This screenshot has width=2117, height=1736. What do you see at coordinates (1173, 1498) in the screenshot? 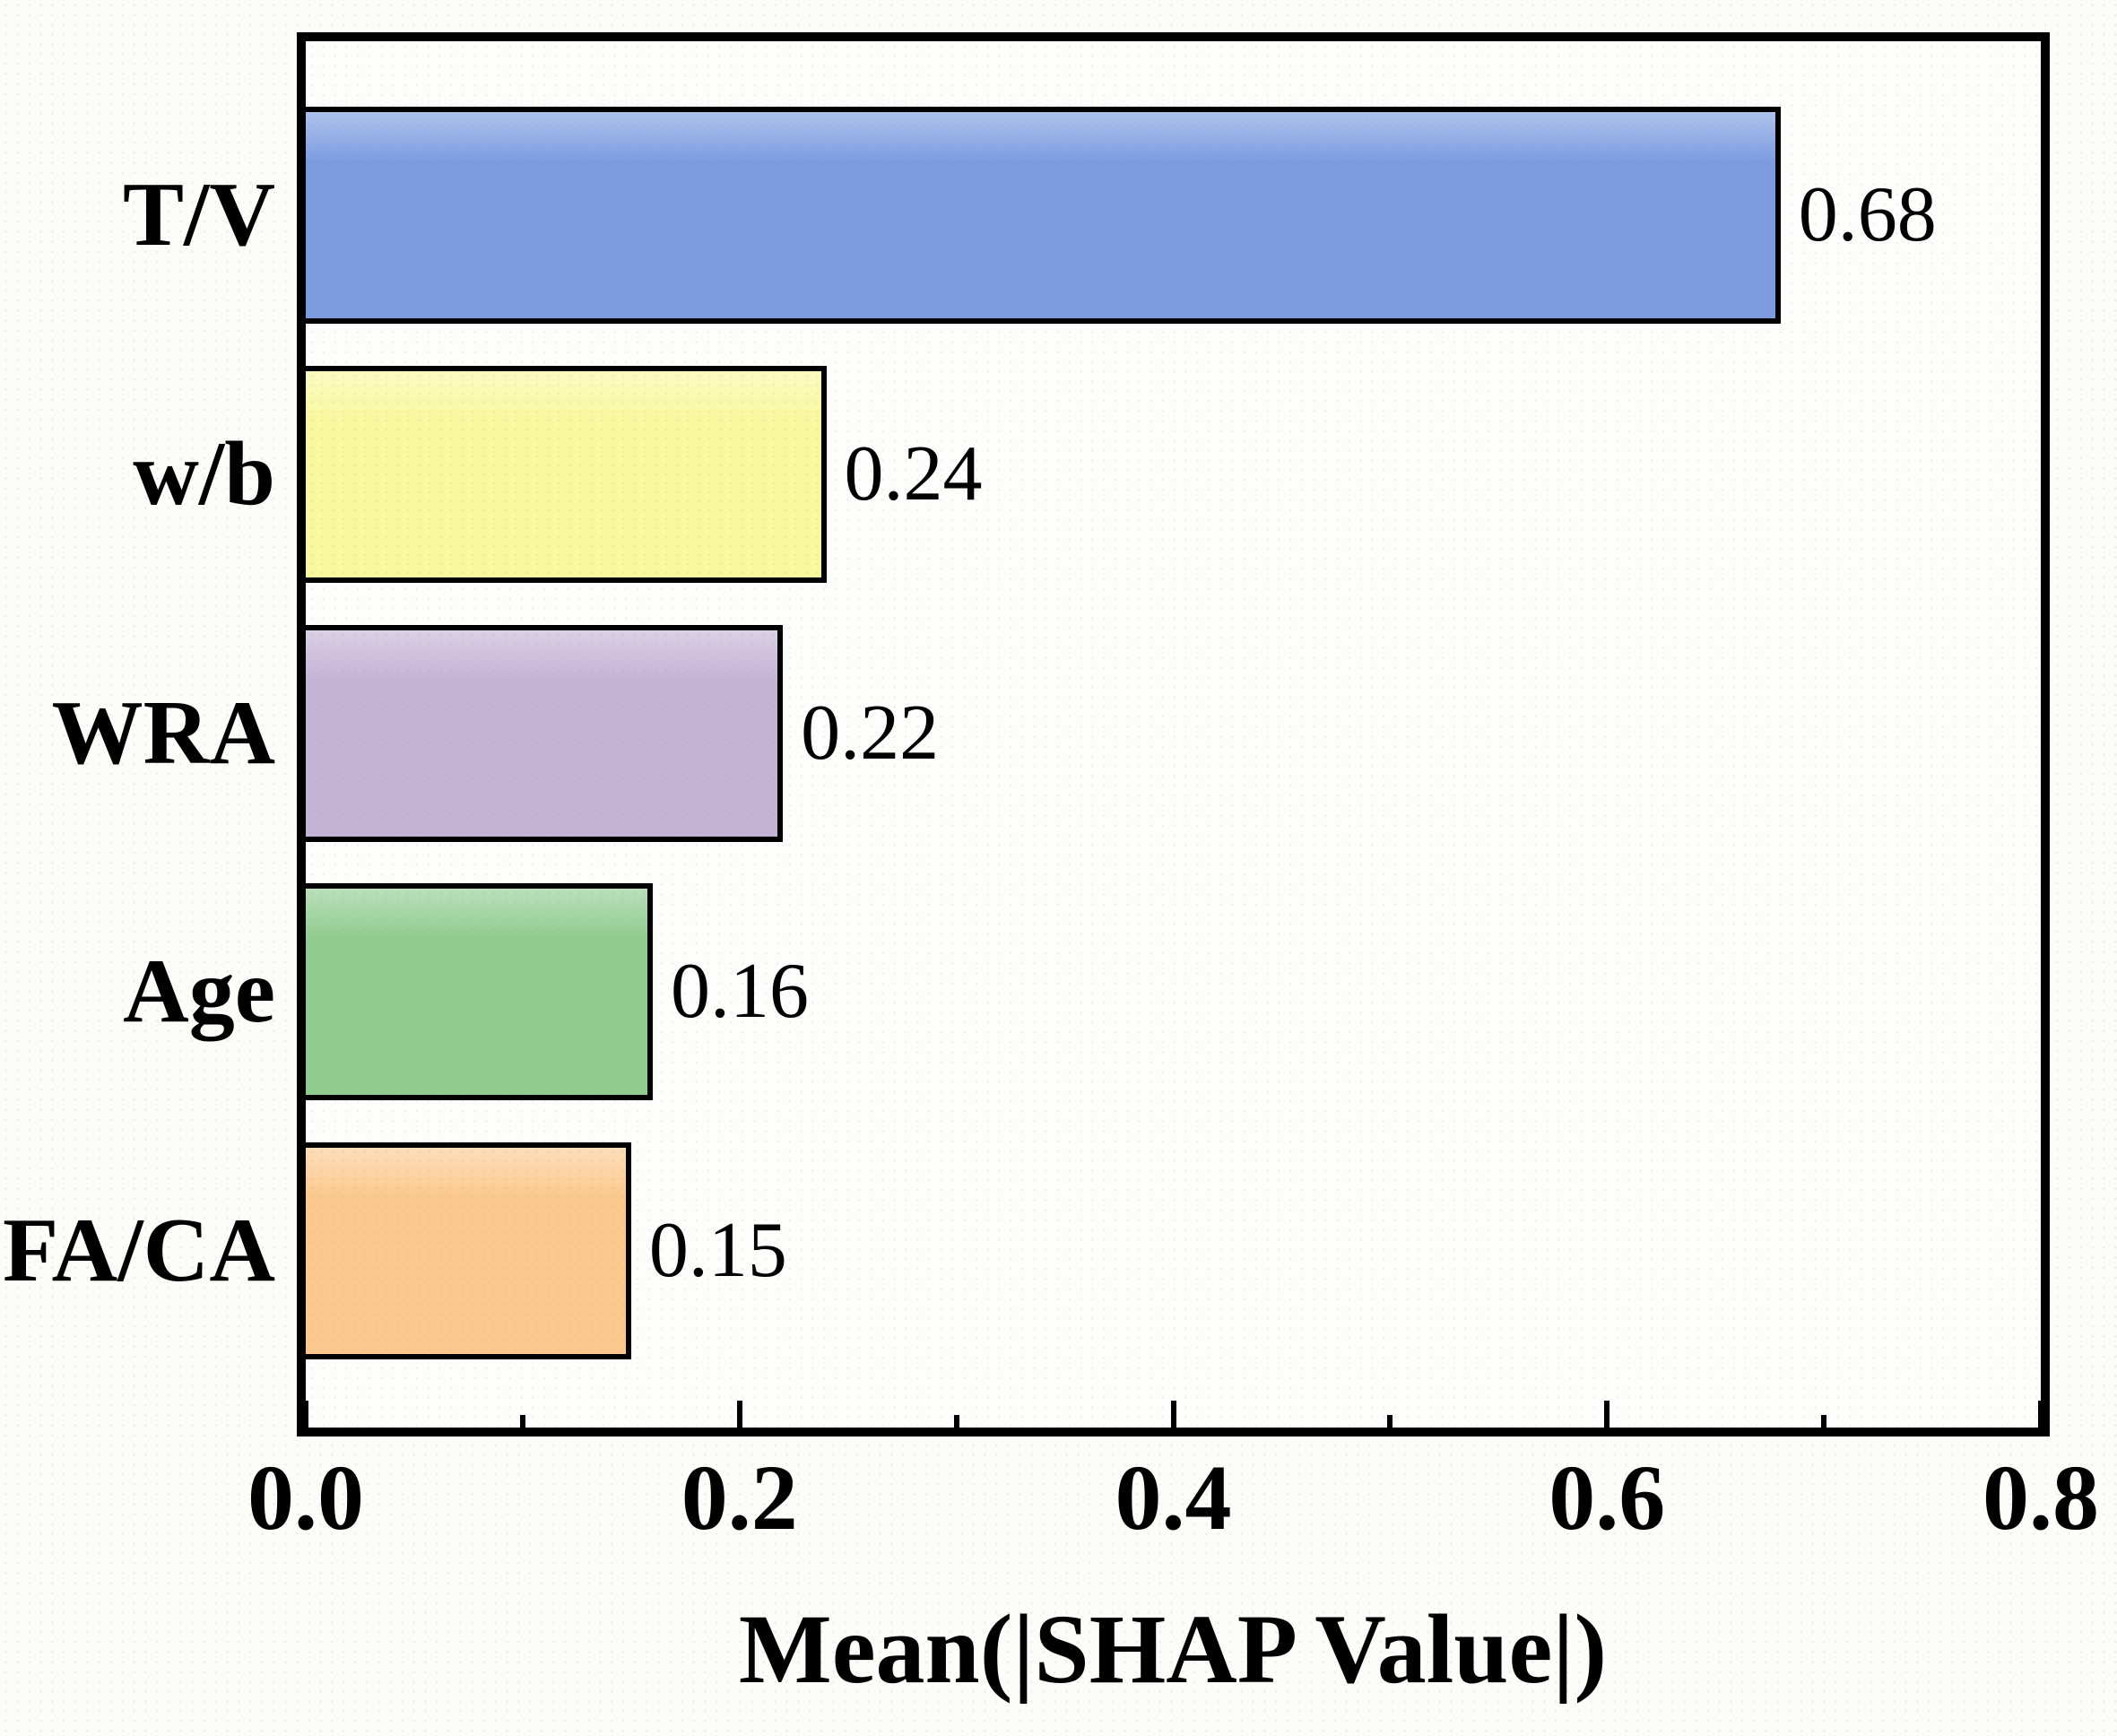
I see `x-tick-label-0.4: 0.4` at bounding box center [1173, 1498].